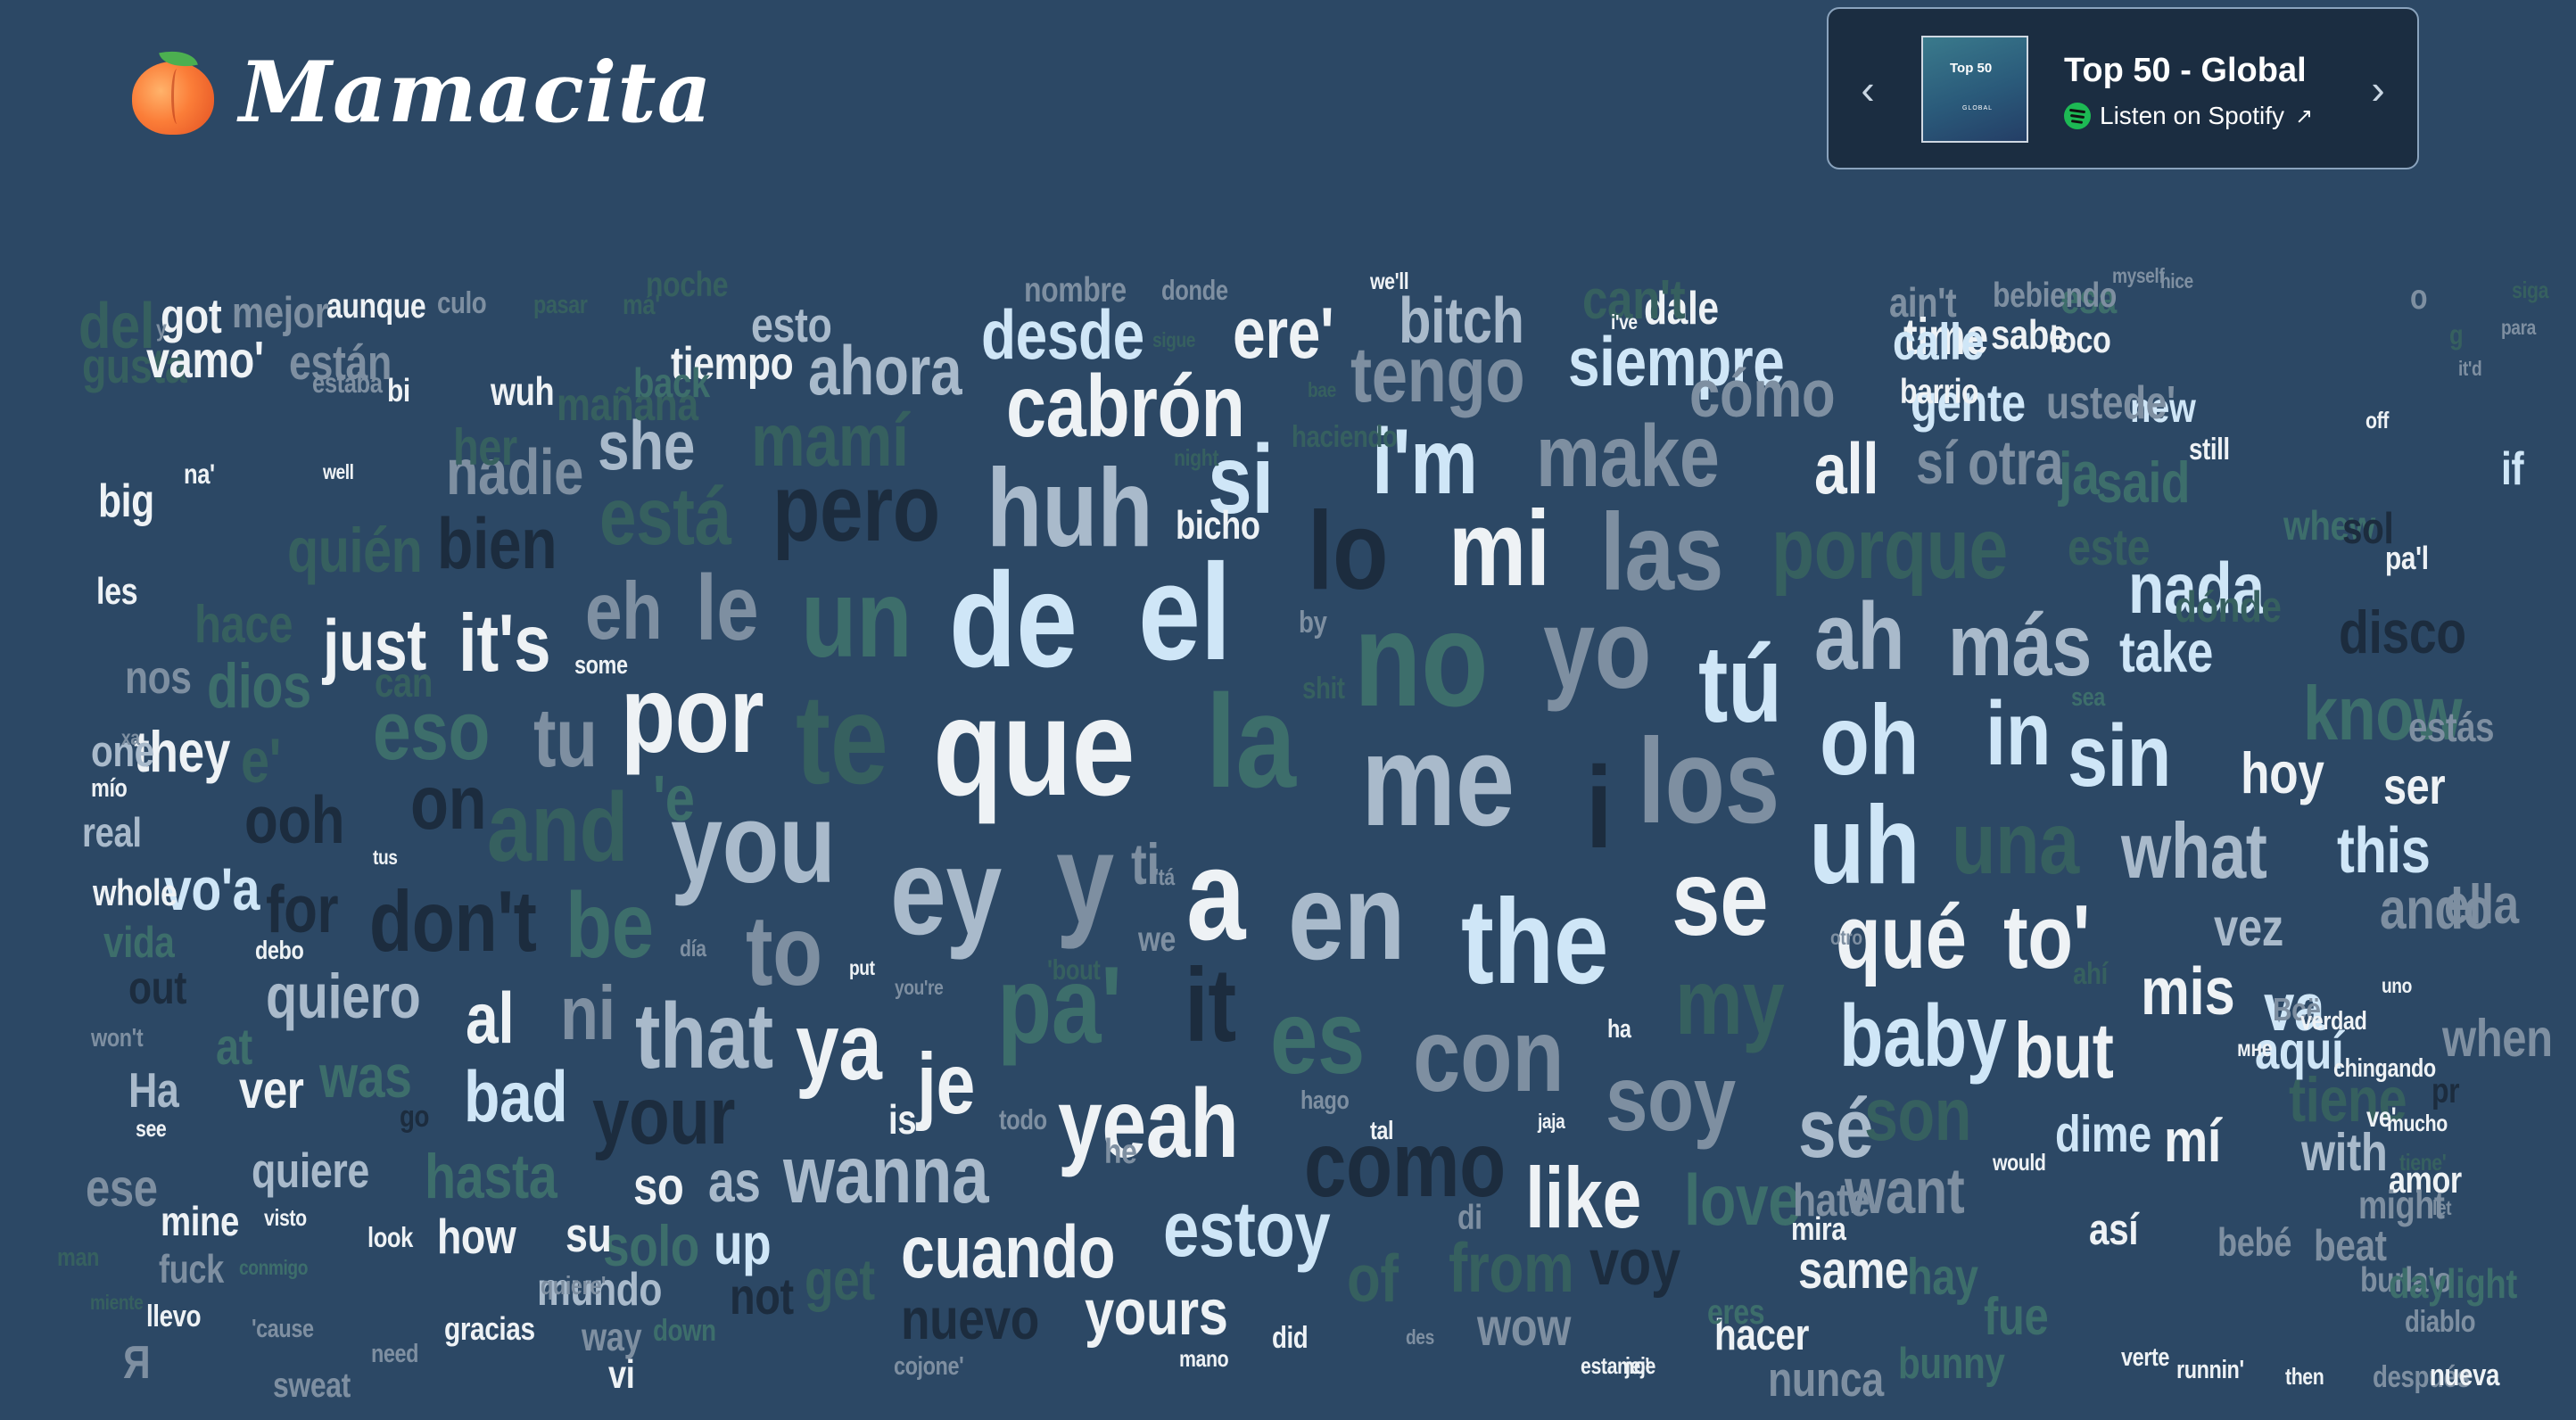 This screenshot has height=1420, width=2576. What do you see at coordinates (1676, 361) in the screenshot?
I see `word-cloud-word: siempre` at bounding box center [1676, 361].